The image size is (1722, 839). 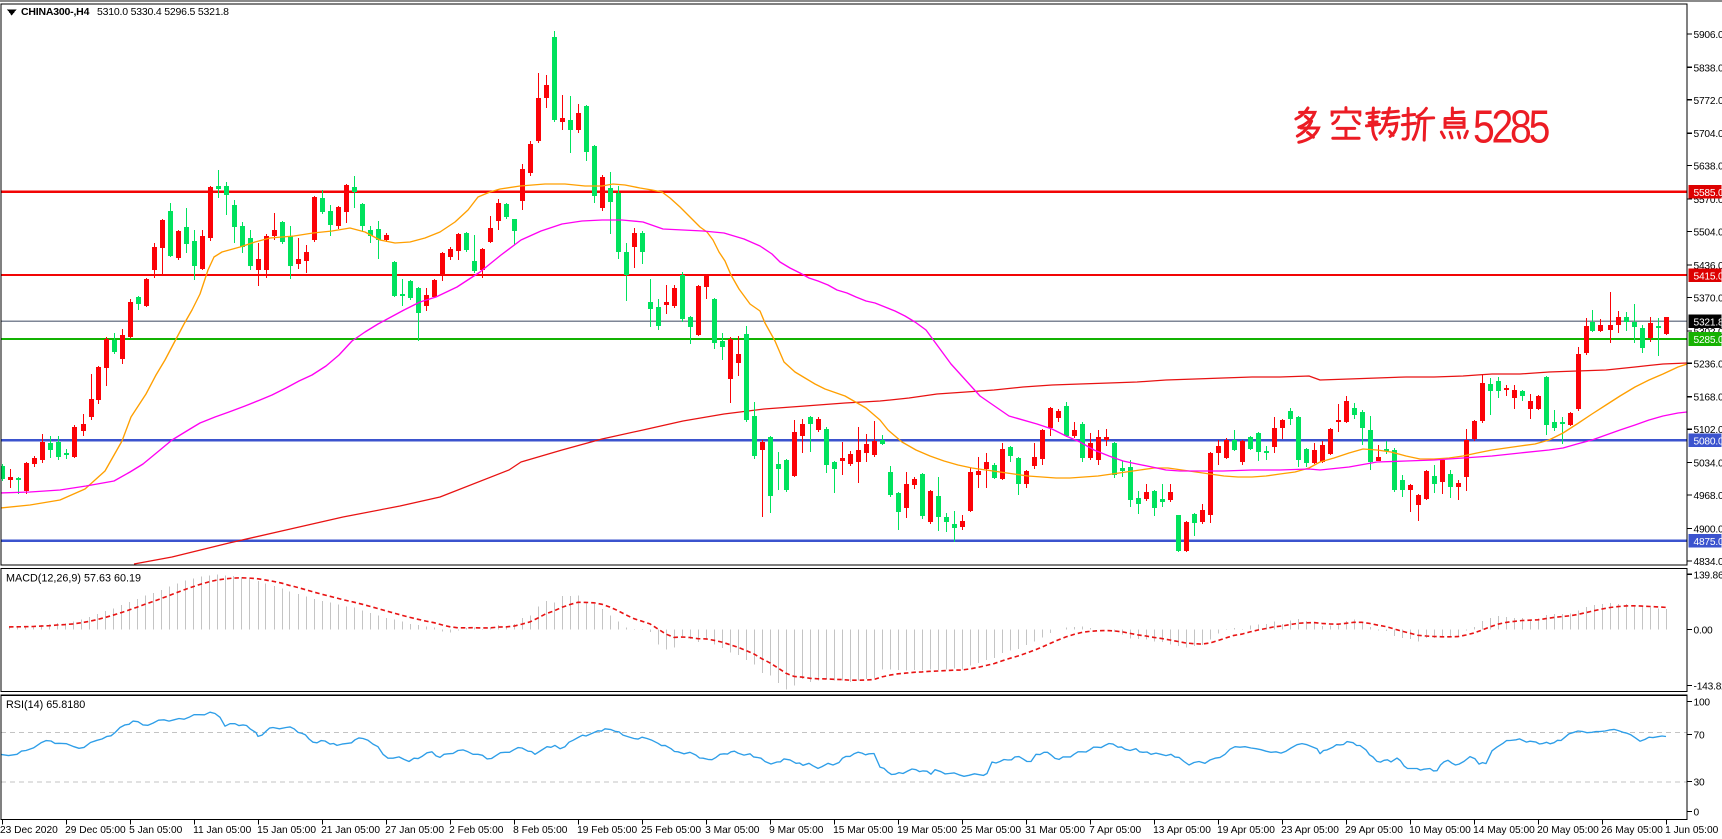 What do you see at coordinates (1708, 442) in the screenshot?
I see `svg-text: 5080.0` at bounding box center [1708, 442].